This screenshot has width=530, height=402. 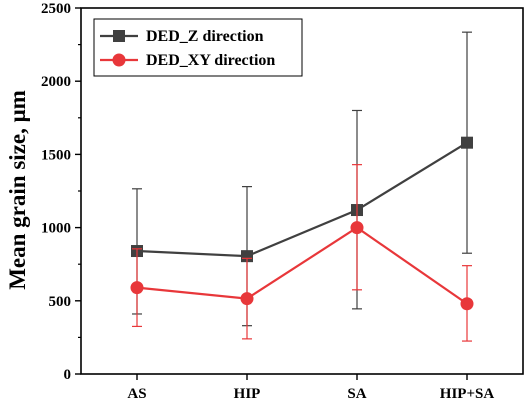 What do you see at coordinates (17, 190) in the screenshot?
I see `y-axis-title: Mean grain size, μm` at bounding box center [17, 190].